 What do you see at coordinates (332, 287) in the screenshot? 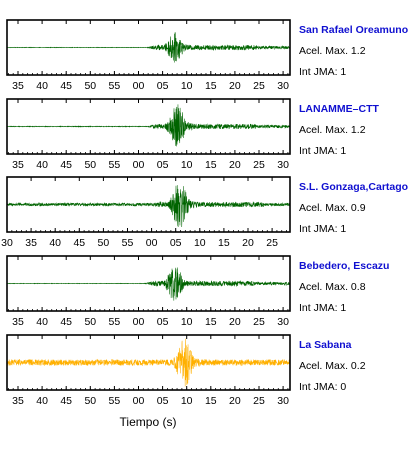
I see `accel-label: Acel. Max. 0.8` at bounding box center [332, 287].